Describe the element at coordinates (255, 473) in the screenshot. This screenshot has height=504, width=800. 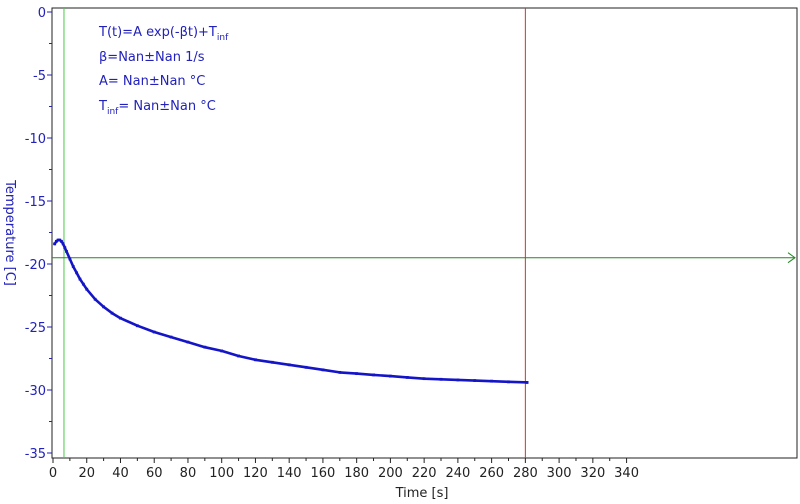
I see `x-tick-label: 120` at that location.